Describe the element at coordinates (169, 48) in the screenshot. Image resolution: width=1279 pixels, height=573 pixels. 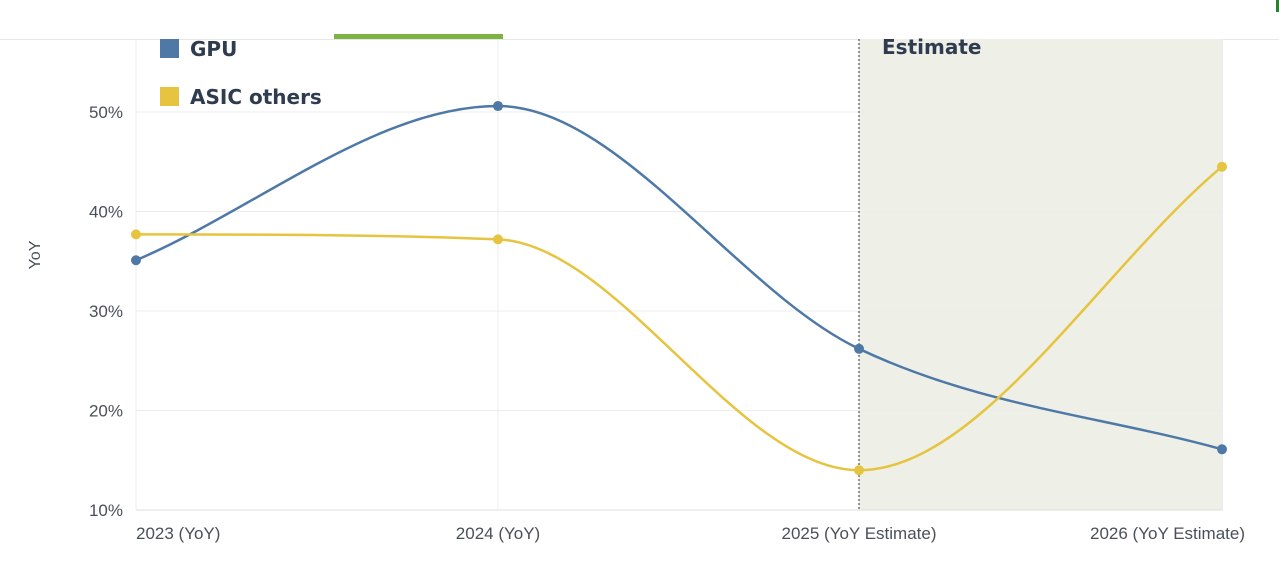
I see `legend-swatch-gpu` at that location.